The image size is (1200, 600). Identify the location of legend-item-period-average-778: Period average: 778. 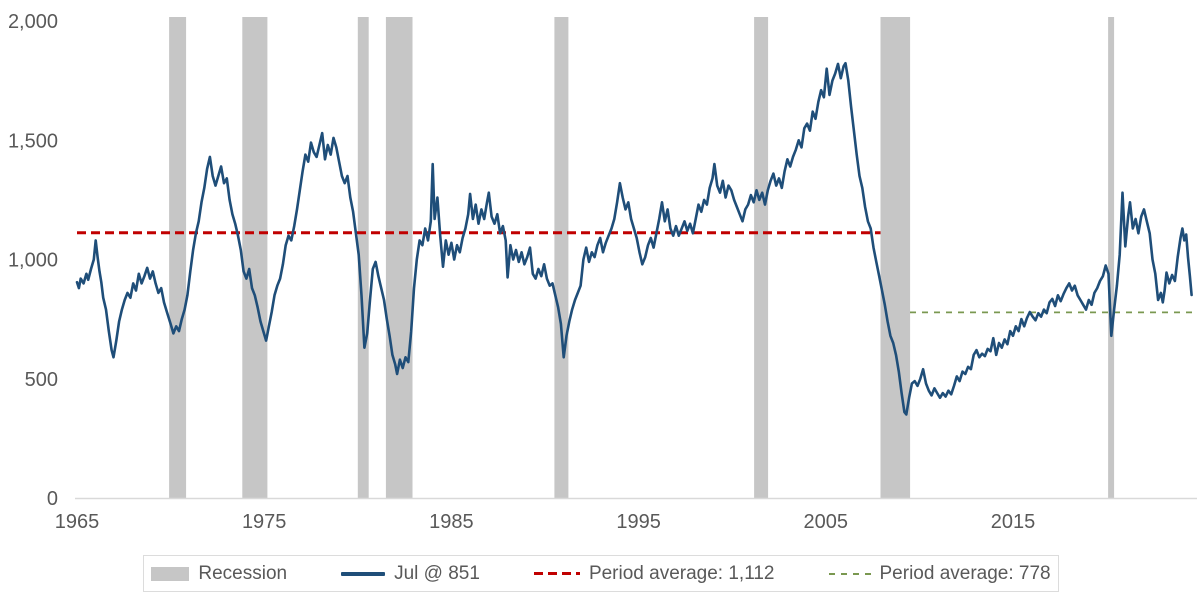
(939, 573).